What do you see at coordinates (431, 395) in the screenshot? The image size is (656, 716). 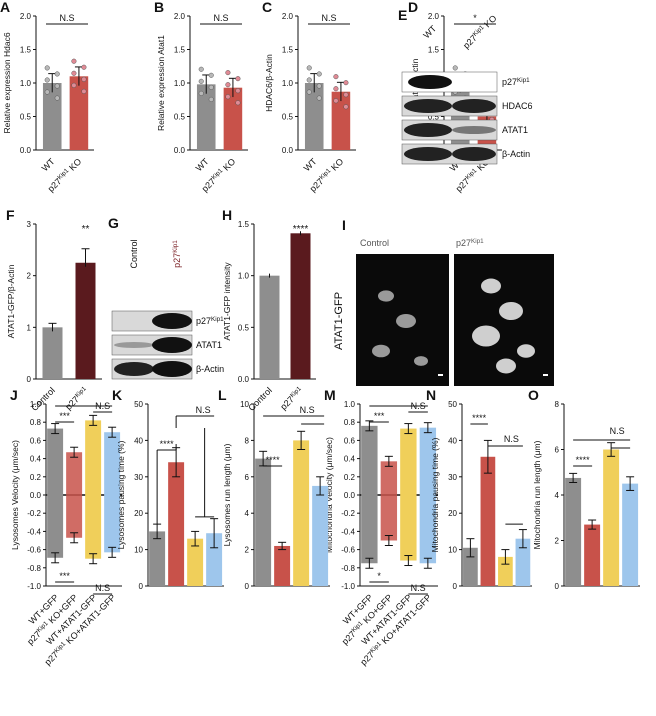 I see `panel-letter-n: N` at bounding box center [431, 395].